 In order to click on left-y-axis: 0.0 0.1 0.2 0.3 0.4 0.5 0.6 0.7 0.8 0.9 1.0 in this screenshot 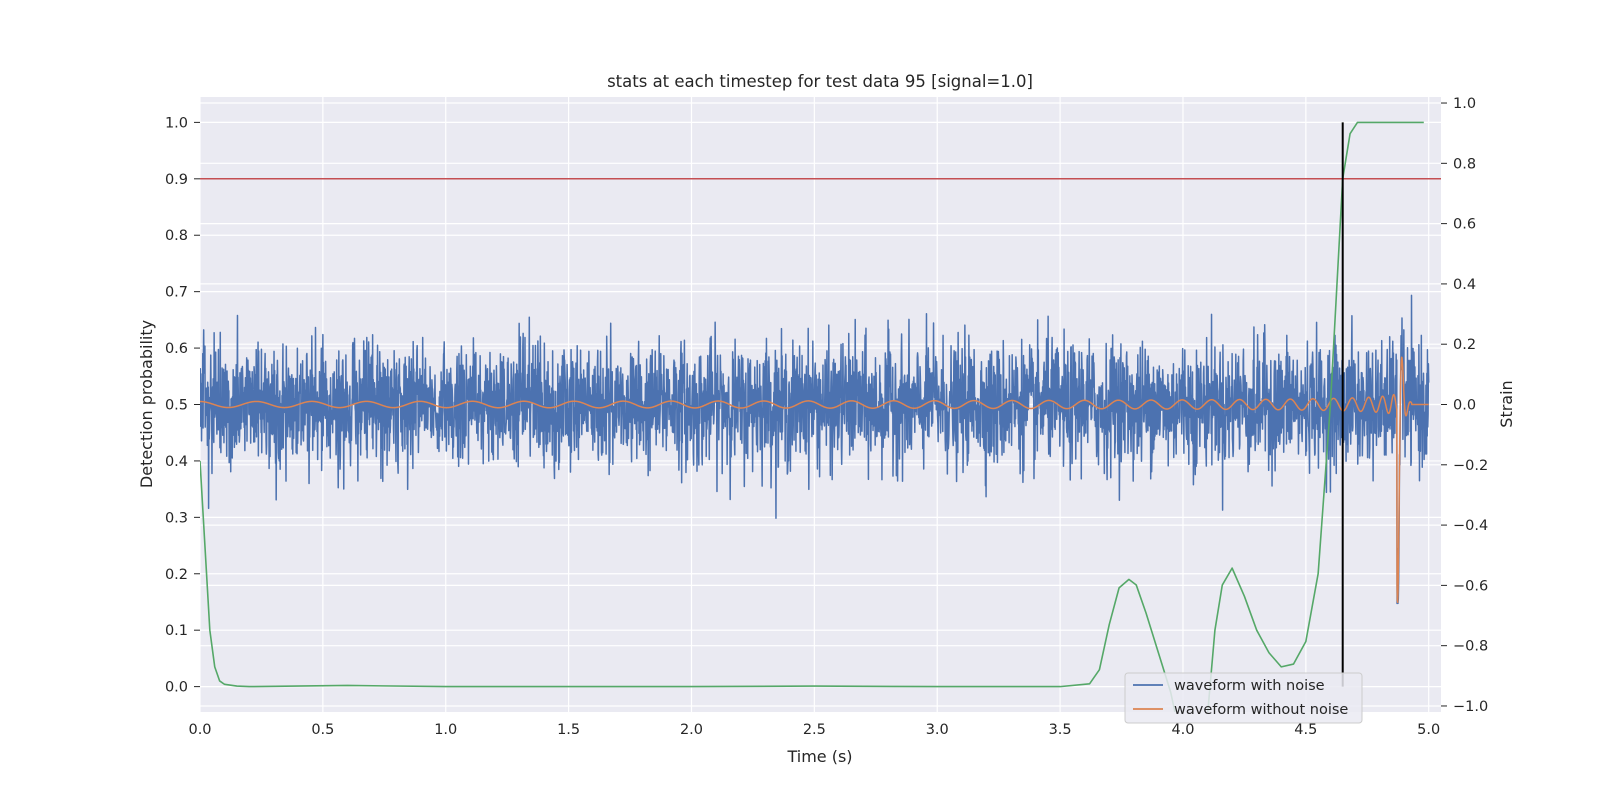, I will do `click(182, 405)`.